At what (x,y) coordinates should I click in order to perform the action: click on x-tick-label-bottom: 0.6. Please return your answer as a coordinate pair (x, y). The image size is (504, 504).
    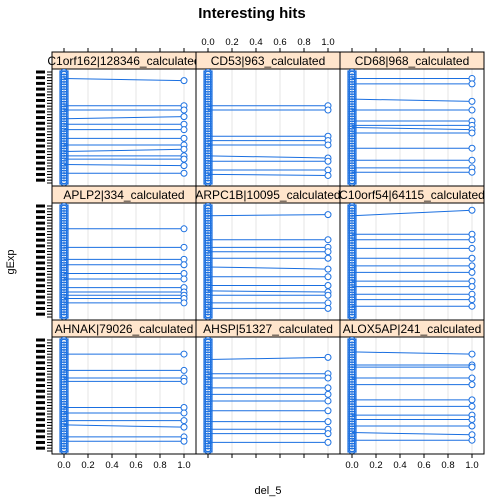
    Looking at the image, I should click on (135, 465).